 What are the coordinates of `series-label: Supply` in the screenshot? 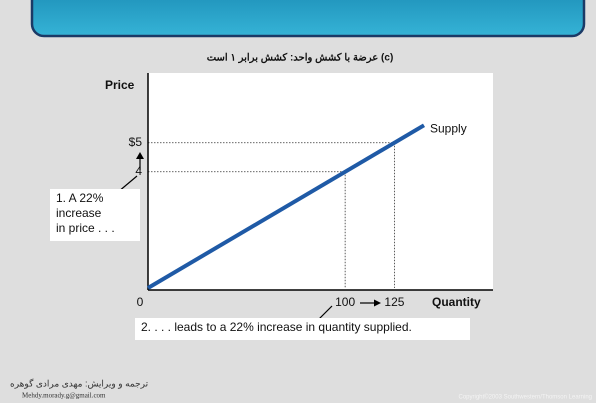 It's located at (448, 128).